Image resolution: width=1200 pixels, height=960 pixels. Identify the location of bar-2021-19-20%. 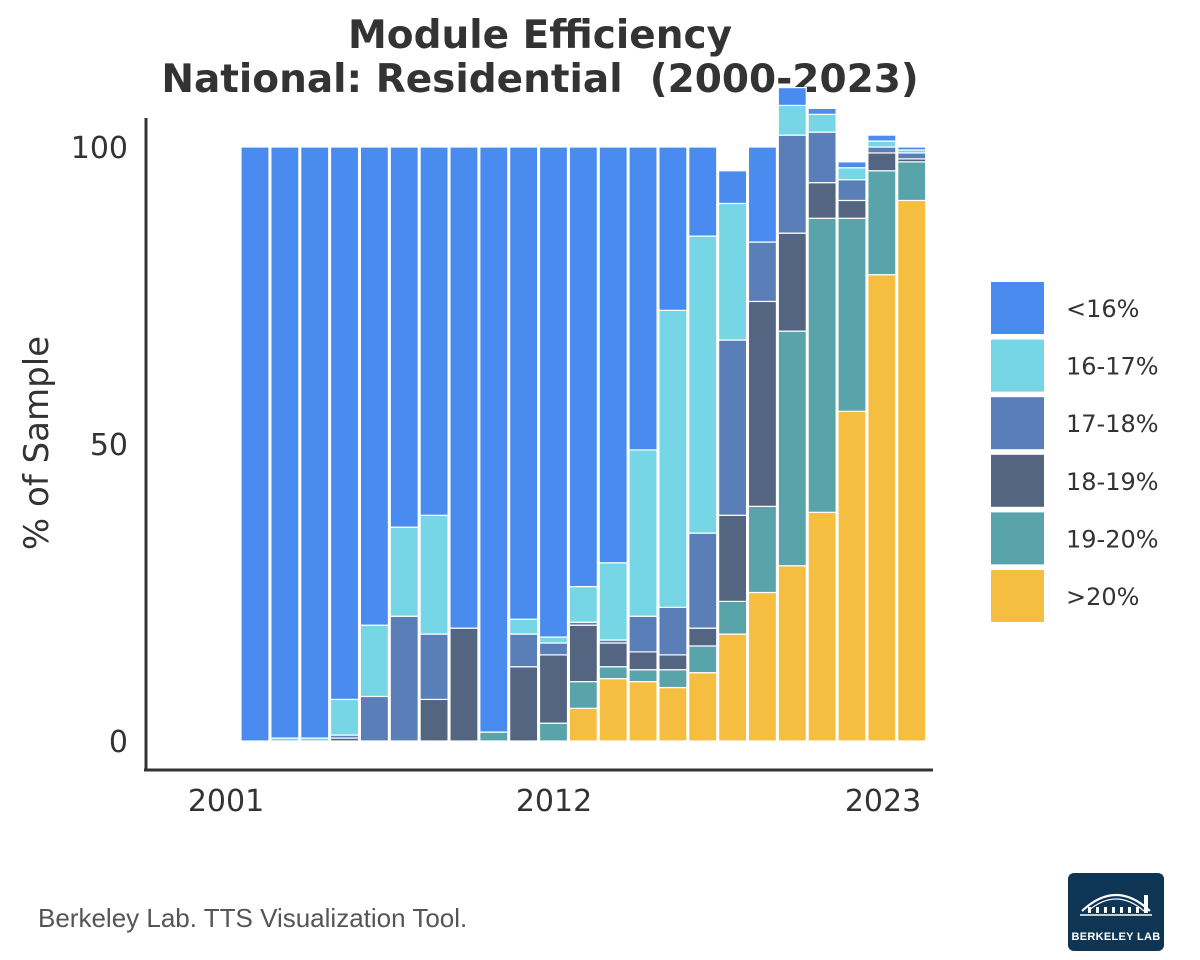
(852, 314).